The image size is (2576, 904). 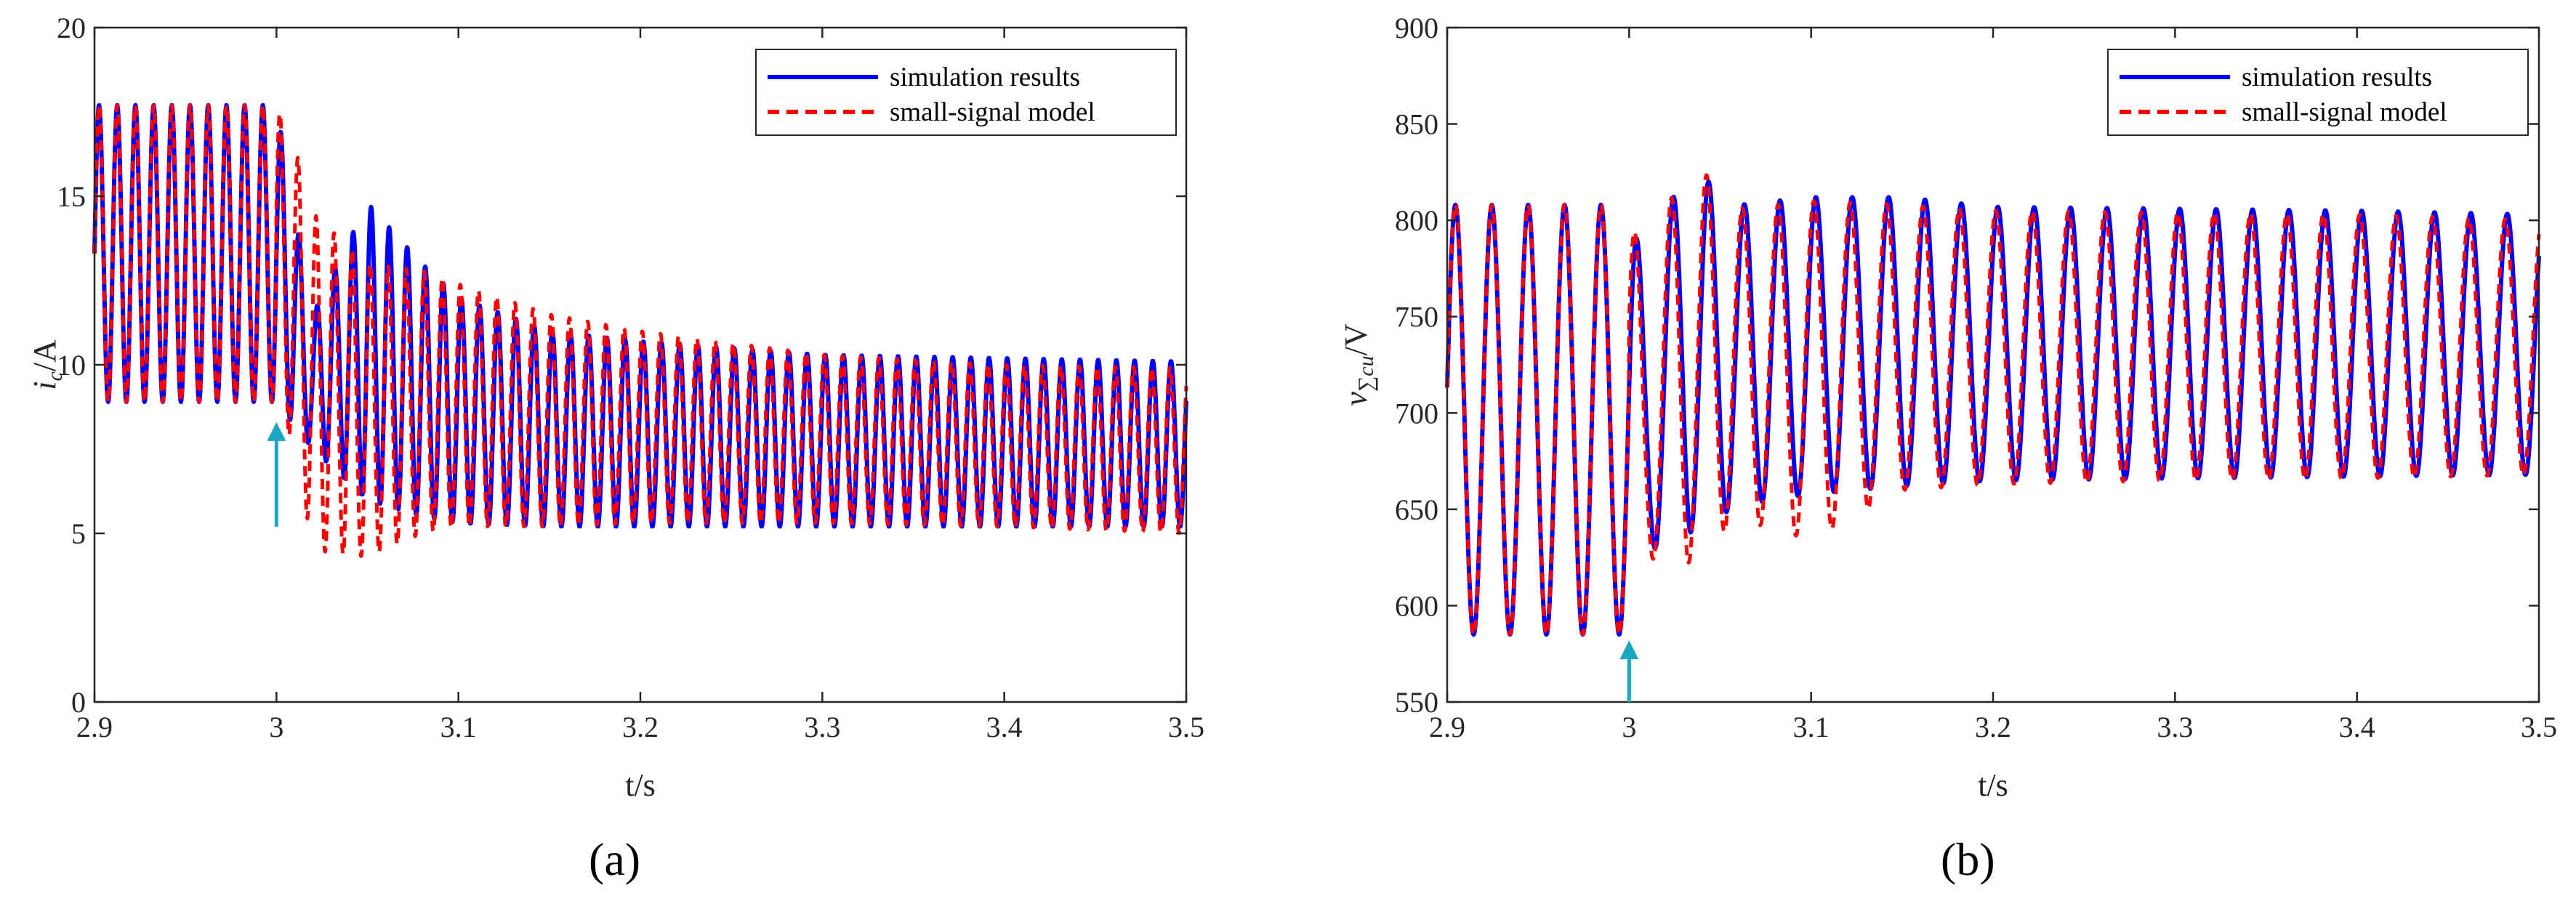 I want to click on panel-b-label: (b), so click(x=1968, y=859).